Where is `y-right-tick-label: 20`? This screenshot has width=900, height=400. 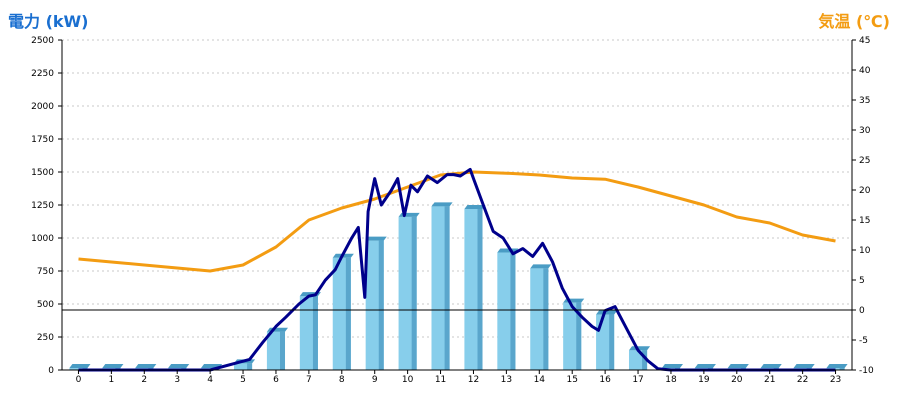
y-right-tick-label: 20 is located at coordinates (865, 191).